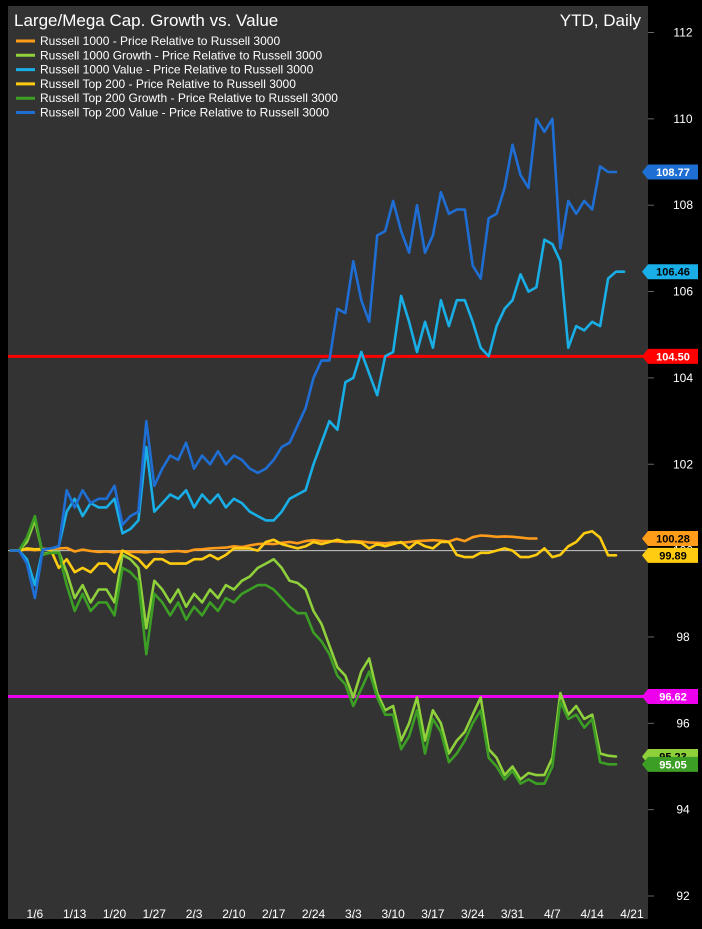  Describe the element at coordinates (682, 33) in the screenshot. I see `y-tick-label: 112` at that location.